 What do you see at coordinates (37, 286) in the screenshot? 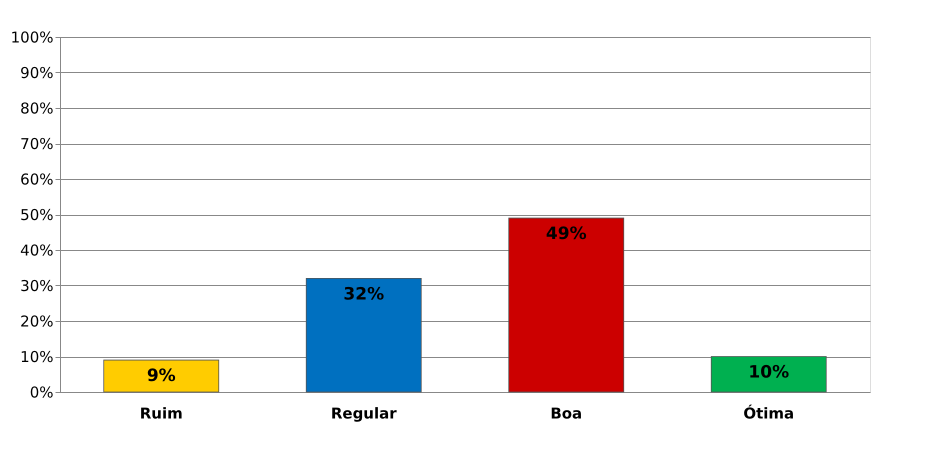
I see `y-tick-label: 30%` at bounding box center [37, 286].